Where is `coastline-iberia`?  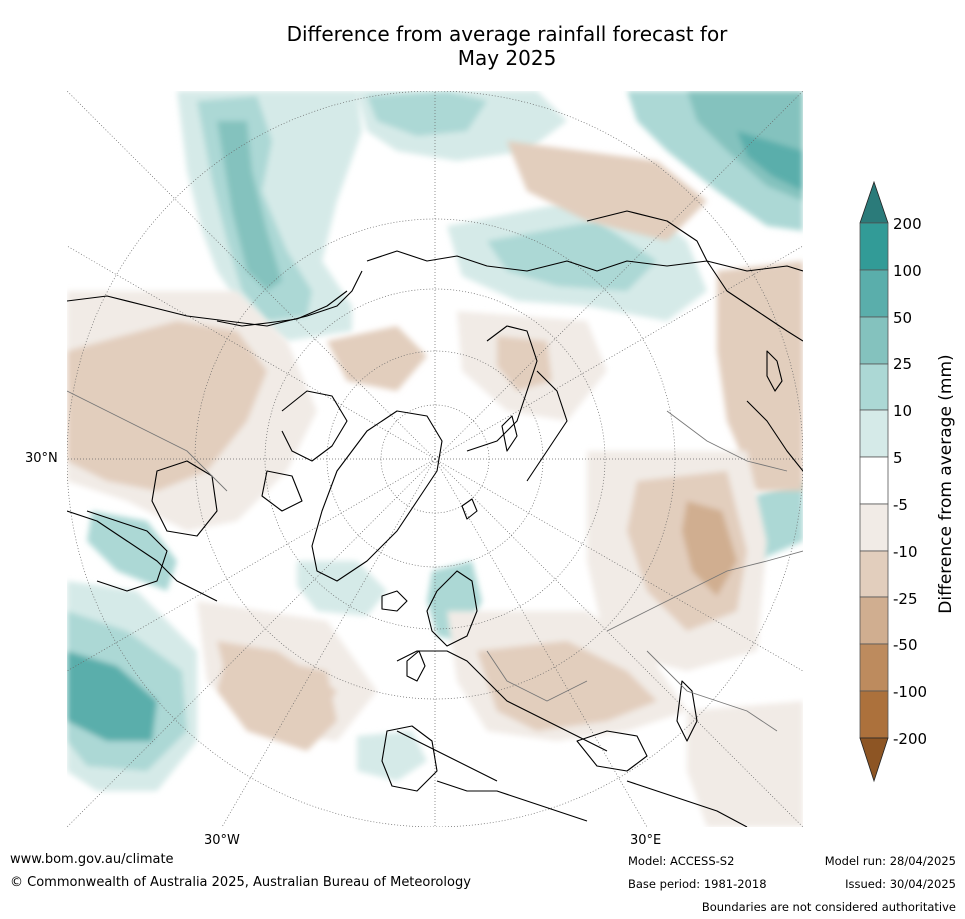
coastline-iberia is located at coordinates (409, 758).